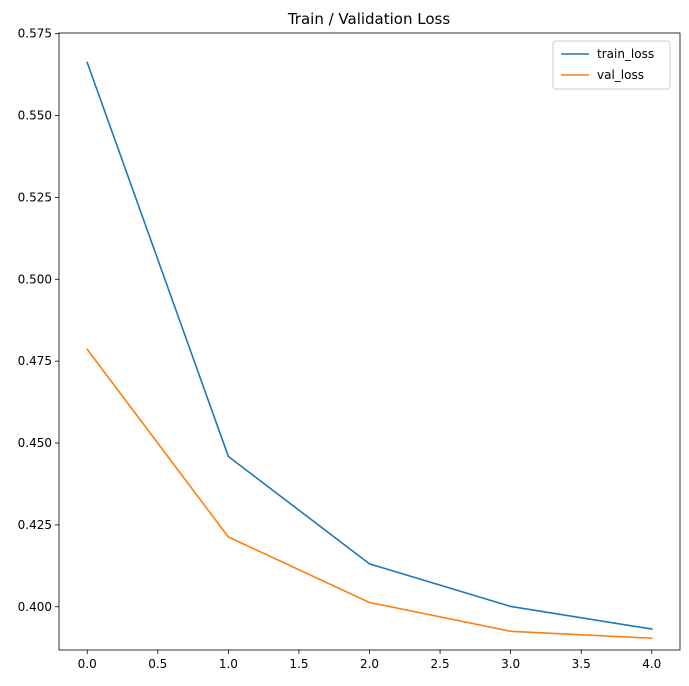 Image resolution: width=689 pixels, height=686 pixels. What do you see at coordinates (651, 664) in the screenshot?
I see `x-tick-label: 4.0` at bounding box center [651, 664].